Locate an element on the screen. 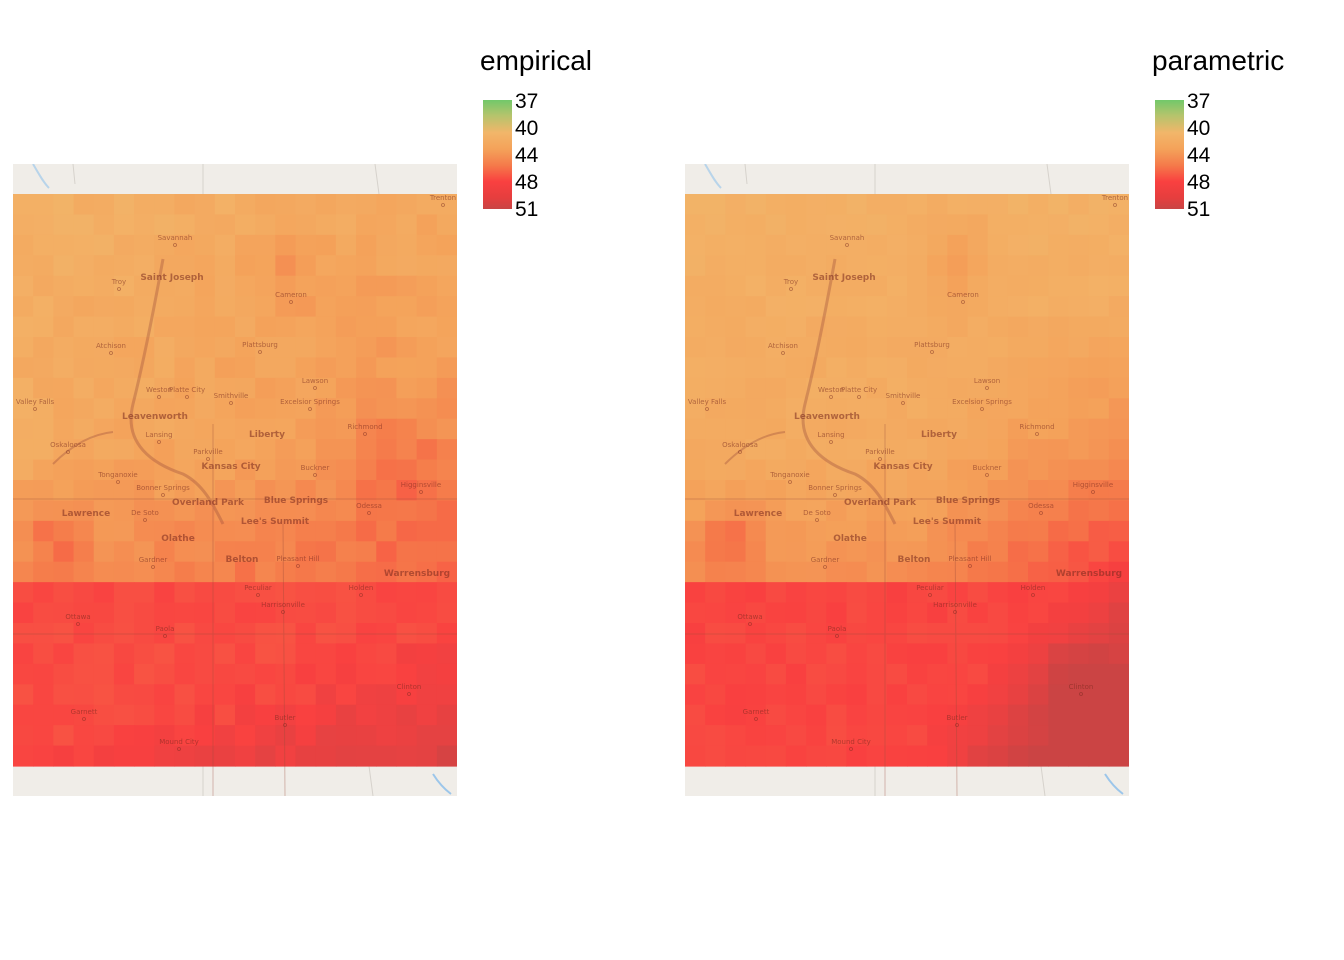 Image resolution: width=1344 pixels, height=960 pixels. place-label: Kansas City is located at coordinates (902, 467).